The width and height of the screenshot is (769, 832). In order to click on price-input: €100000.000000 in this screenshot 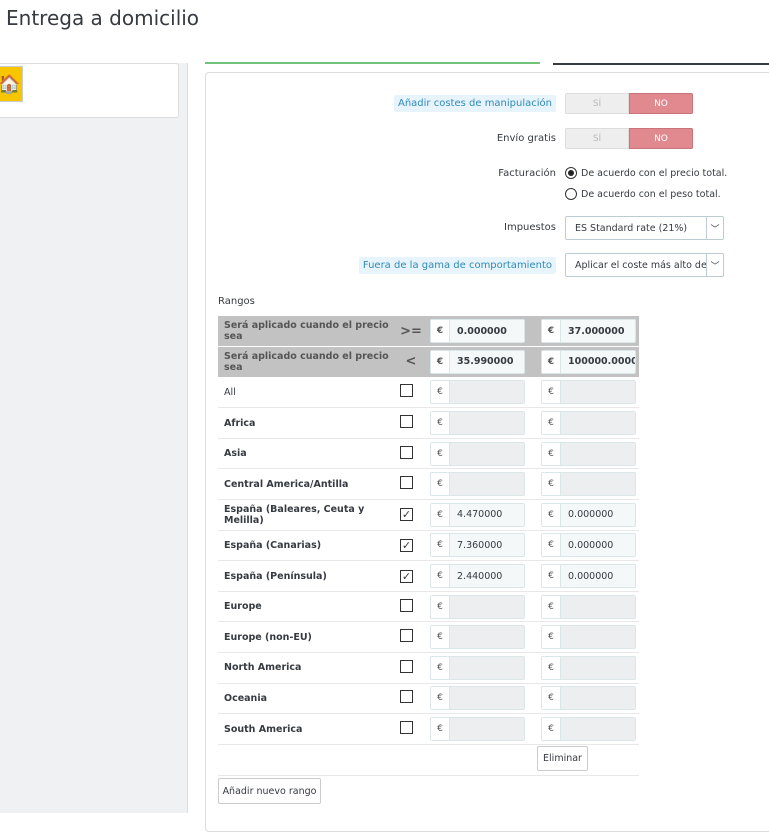, I will do `click(588, 361)`.